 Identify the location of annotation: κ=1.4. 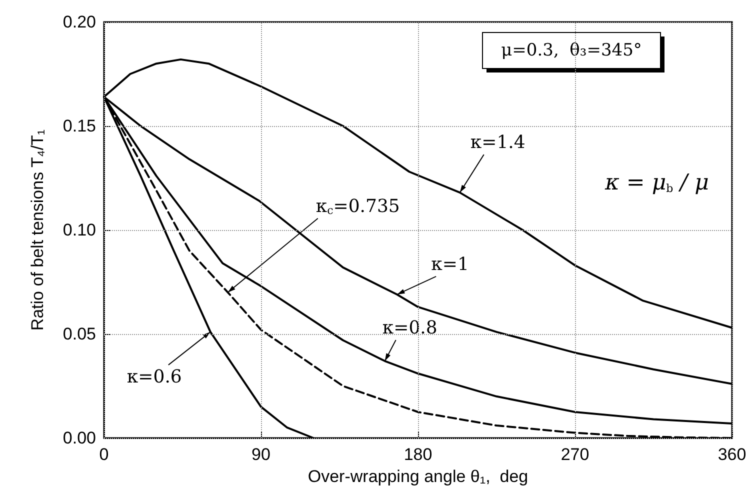
(498, 143).